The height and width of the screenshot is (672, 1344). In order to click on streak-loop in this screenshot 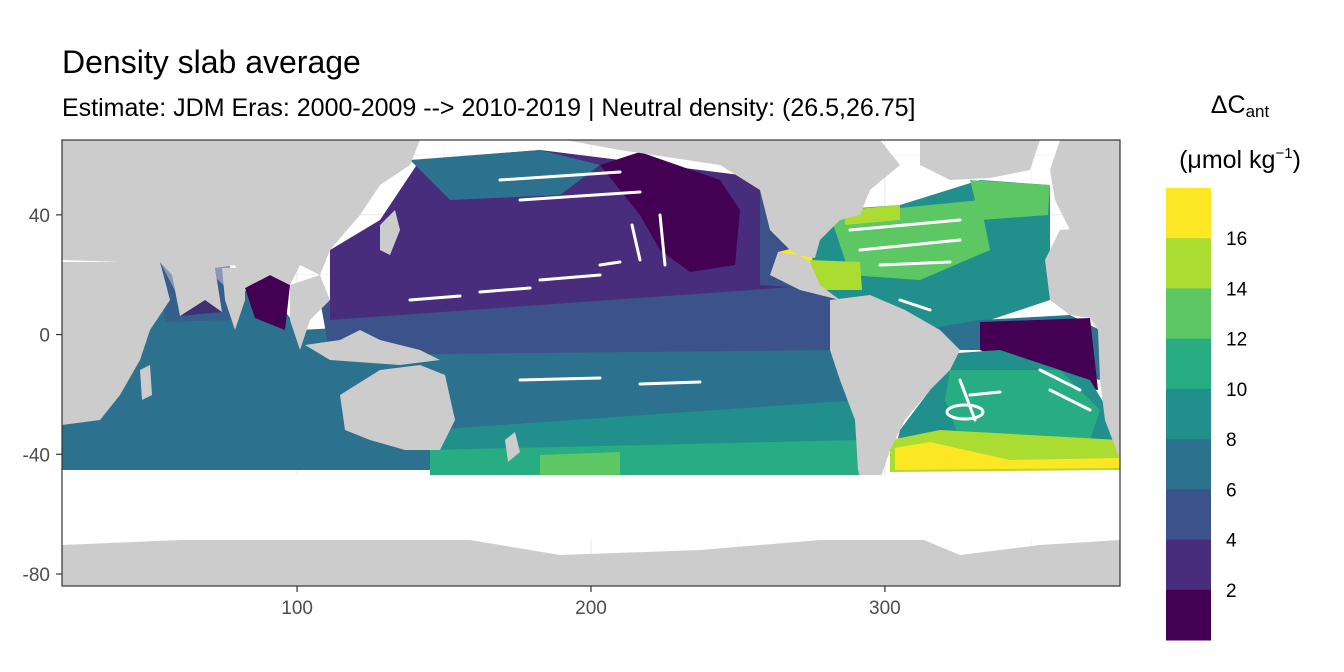, I will do `click(965, 412)`.